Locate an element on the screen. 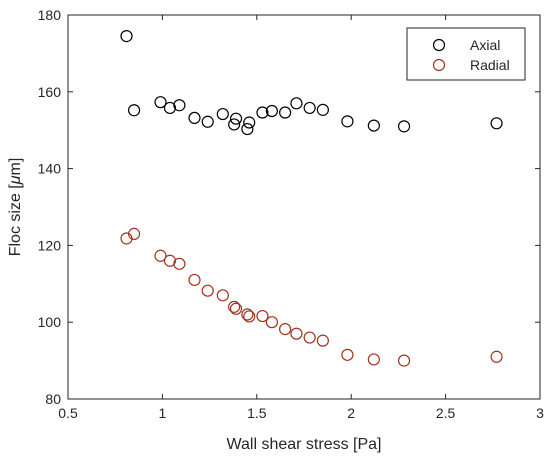  y-tick-label: 180 is located at coordinates (50, 15).